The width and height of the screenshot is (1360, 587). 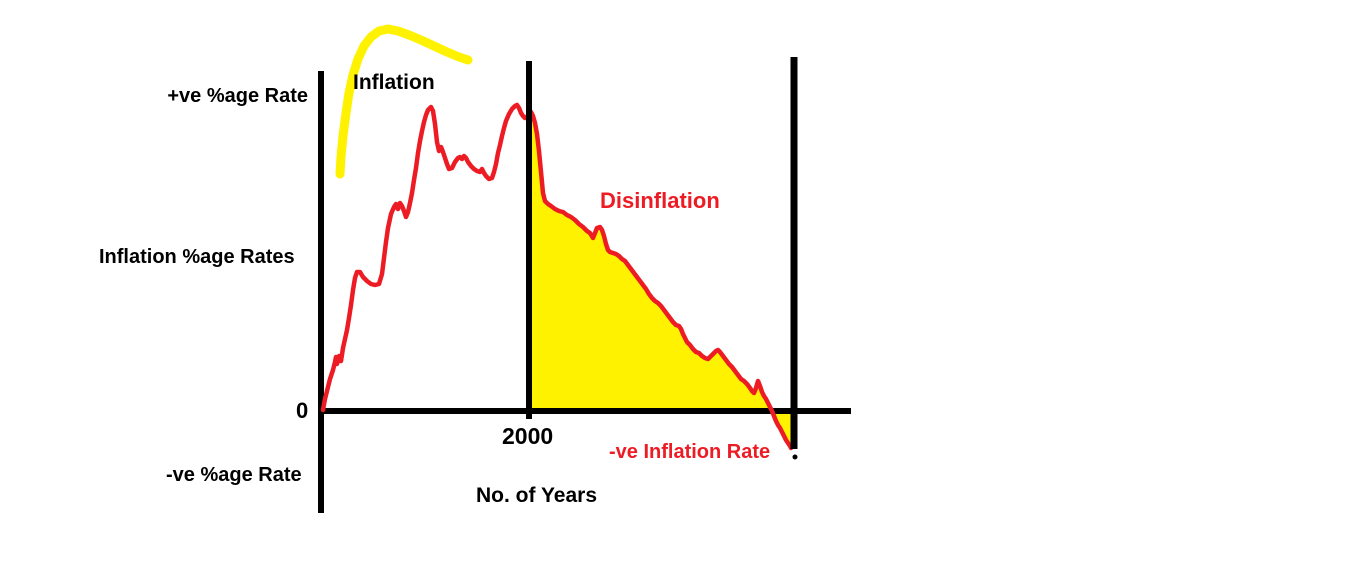 I want to click on origin-zero-label: 0, so click(x=302, y=410).